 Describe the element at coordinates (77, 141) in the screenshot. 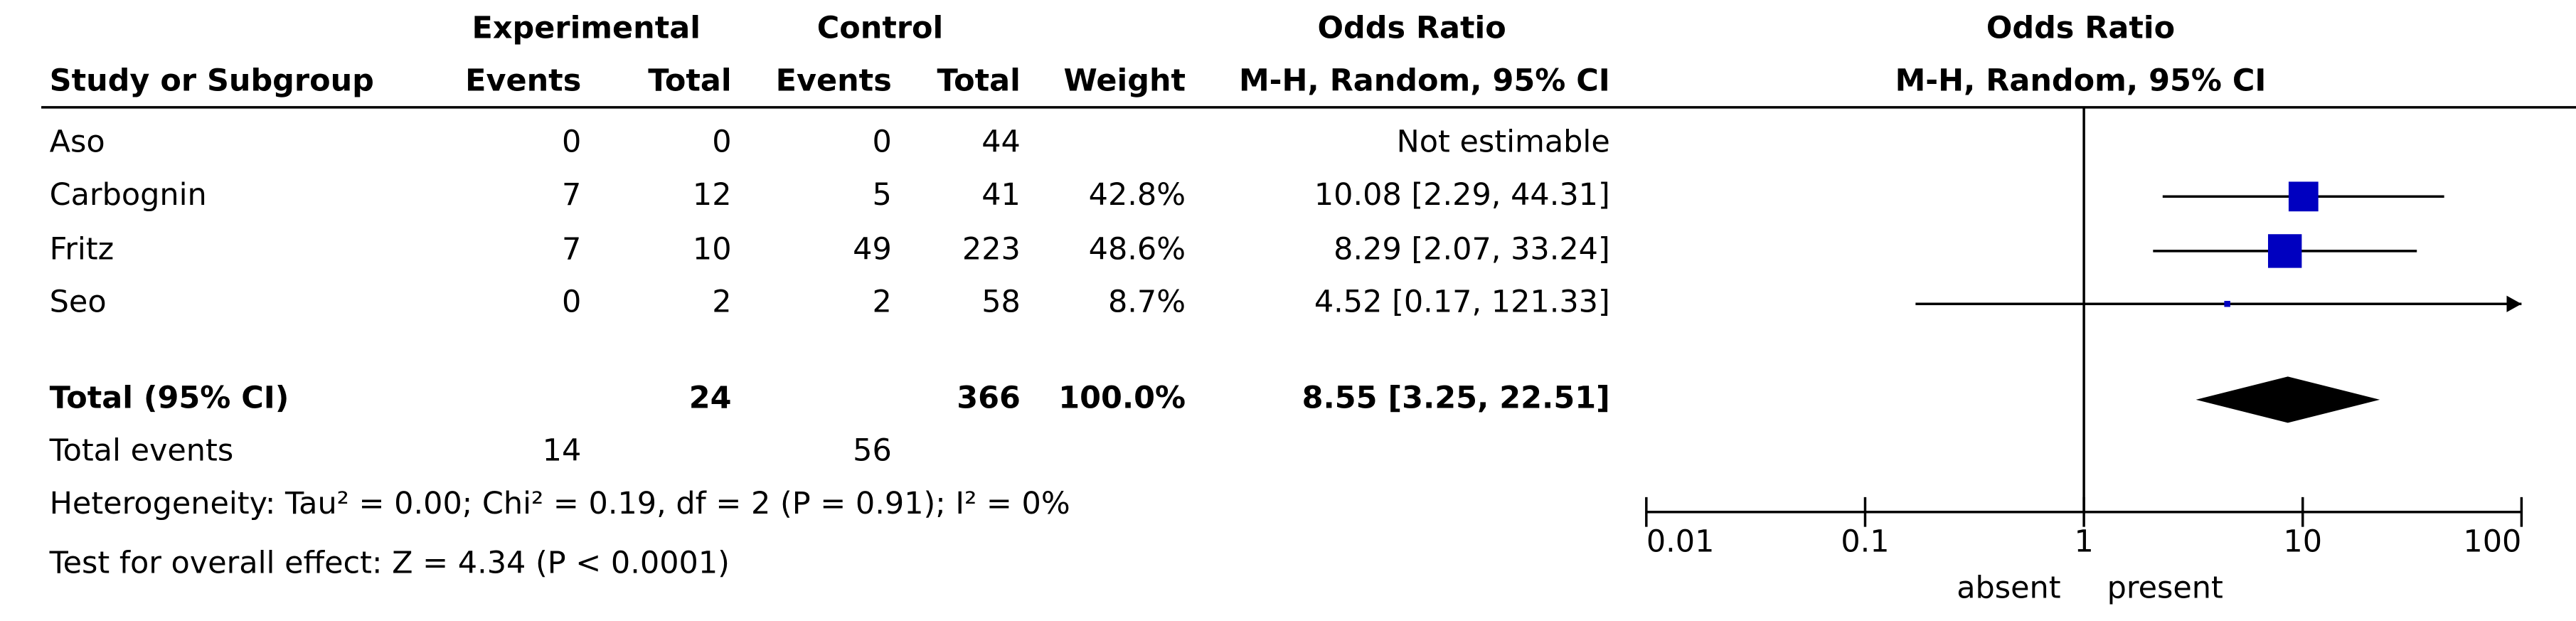

I see `study-label: Aso` at that location.